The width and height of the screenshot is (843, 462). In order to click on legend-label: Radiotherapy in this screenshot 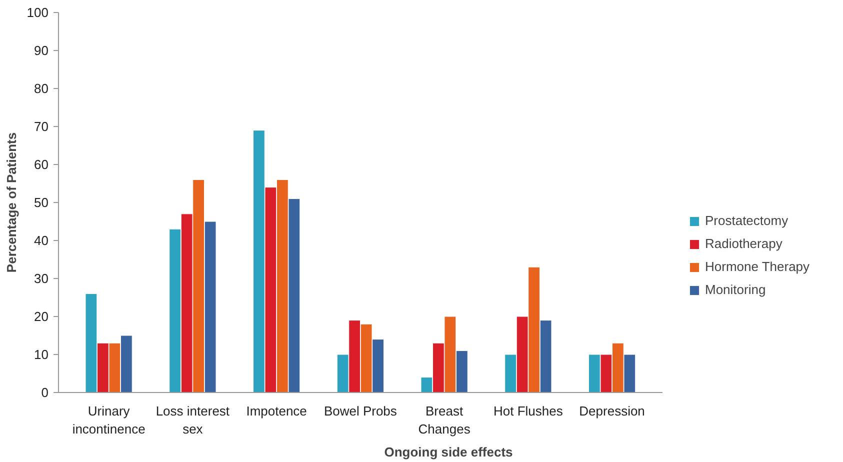, I will do `click(743, 243)`.